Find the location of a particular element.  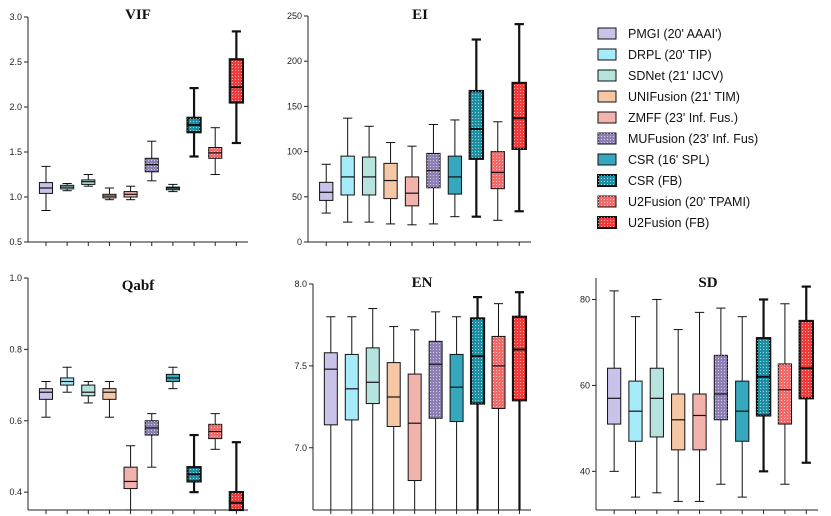

y-tick-label: 0.4 is located at coordinates (15, 492).